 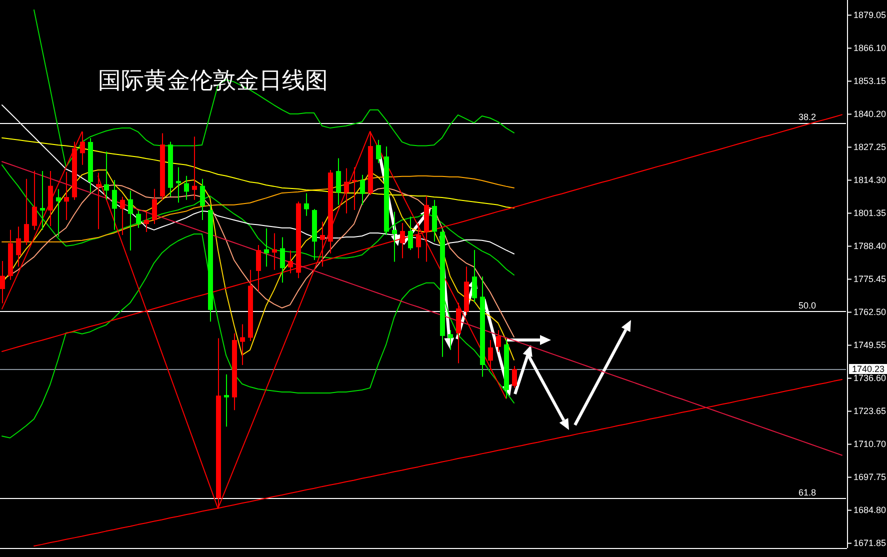 I want to click on y-tick-label: 1723.65, so click(x=870, y=411).